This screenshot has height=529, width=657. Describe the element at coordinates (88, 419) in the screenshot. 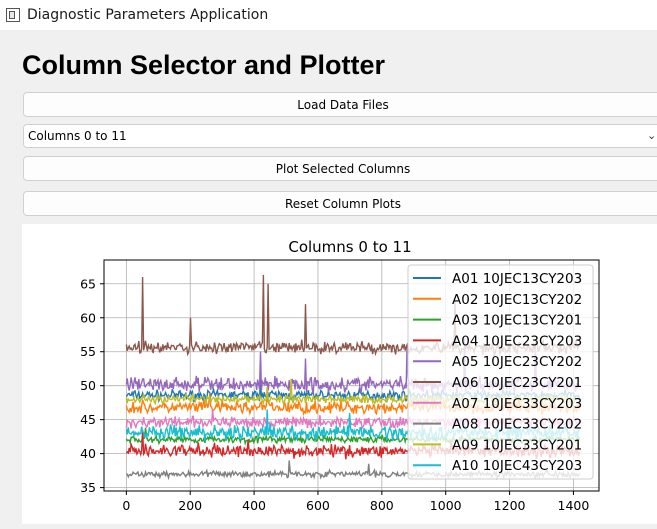

I see `y-tick-label: 45` at that location.